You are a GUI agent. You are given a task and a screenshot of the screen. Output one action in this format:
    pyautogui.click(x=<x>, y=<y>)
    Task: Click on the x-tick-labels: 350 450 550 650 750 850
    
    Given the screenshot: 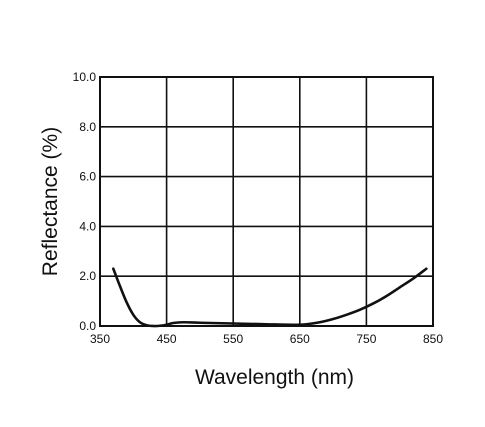 What is the action you would take?
    pyautogui.click(x=266, y=339)
    